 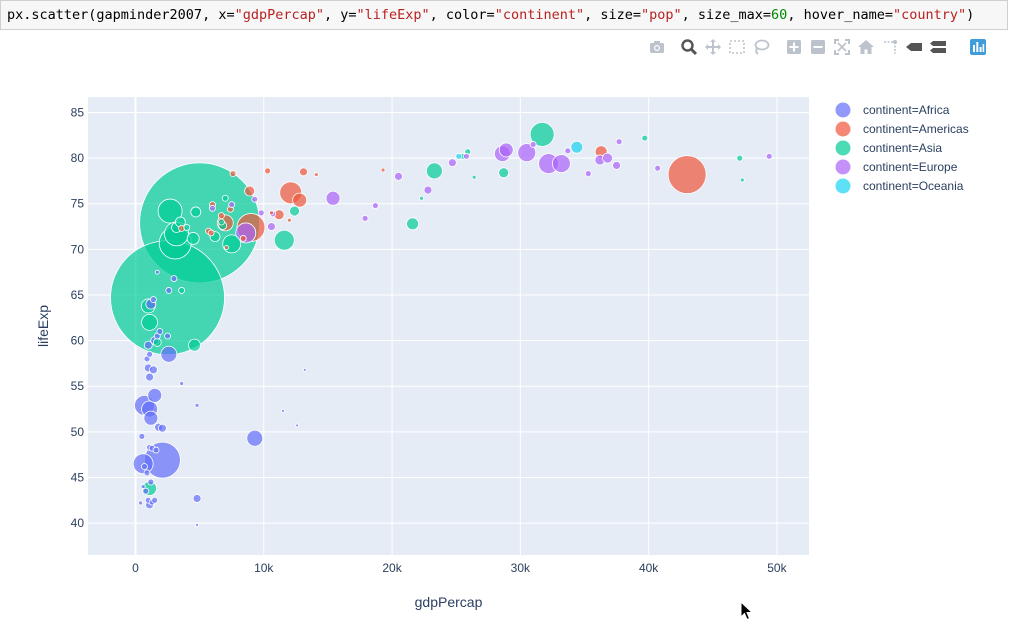 I want to click on code-text: , size_max=, so click(x=726, y=15).